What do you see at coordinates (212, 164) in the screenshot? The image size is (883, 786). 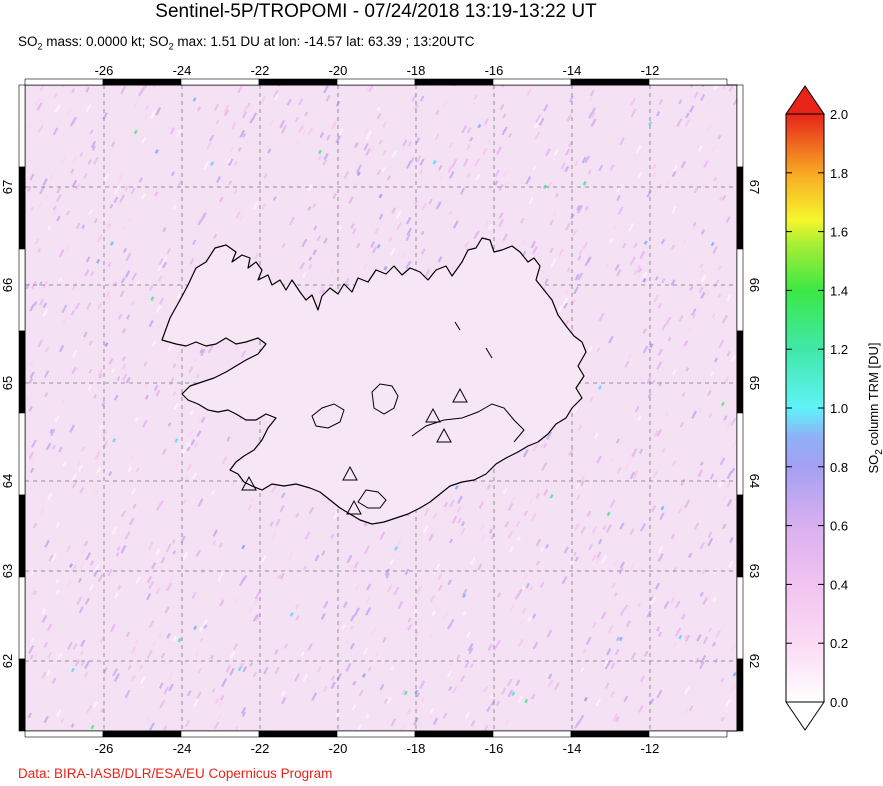 I see `so2-pixel-high` at bounding box center [212, 164].